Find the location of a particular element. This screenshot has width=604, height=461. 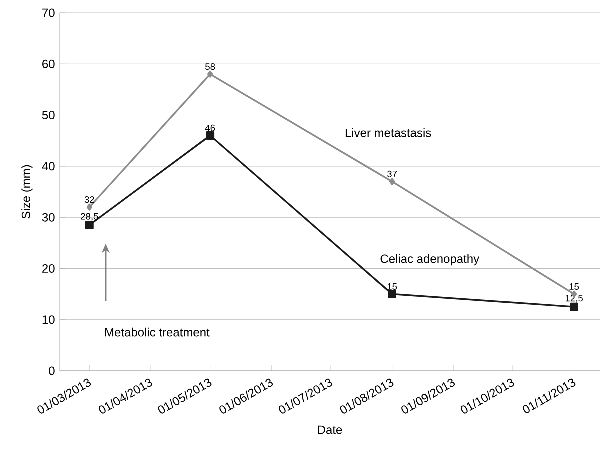

series-label: Liver metastasis is located at coordinates (389, 133).